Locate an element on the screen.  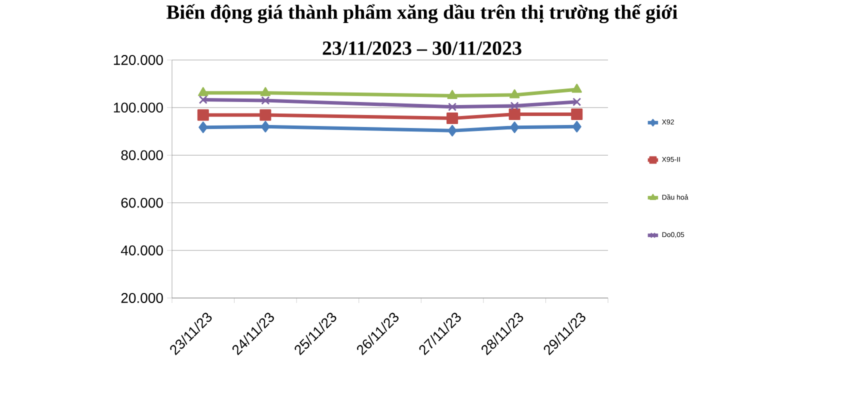
y-tick-label: 20.000 is located at coordinates (142, 298).